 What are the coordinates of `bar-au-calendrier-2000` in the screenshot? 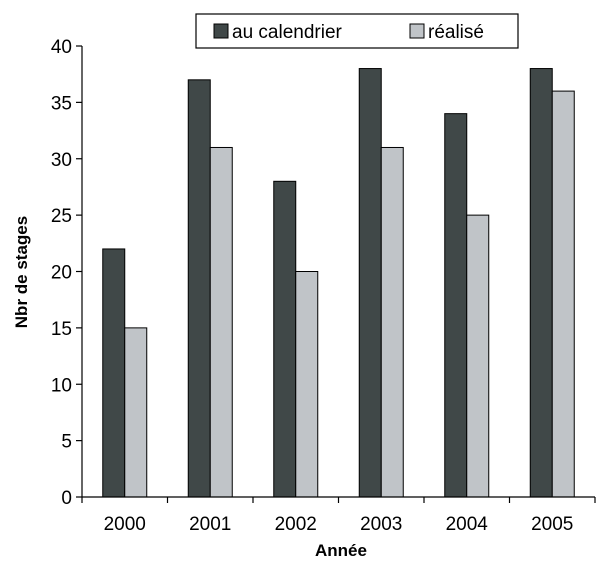 It's located at (114, 373).